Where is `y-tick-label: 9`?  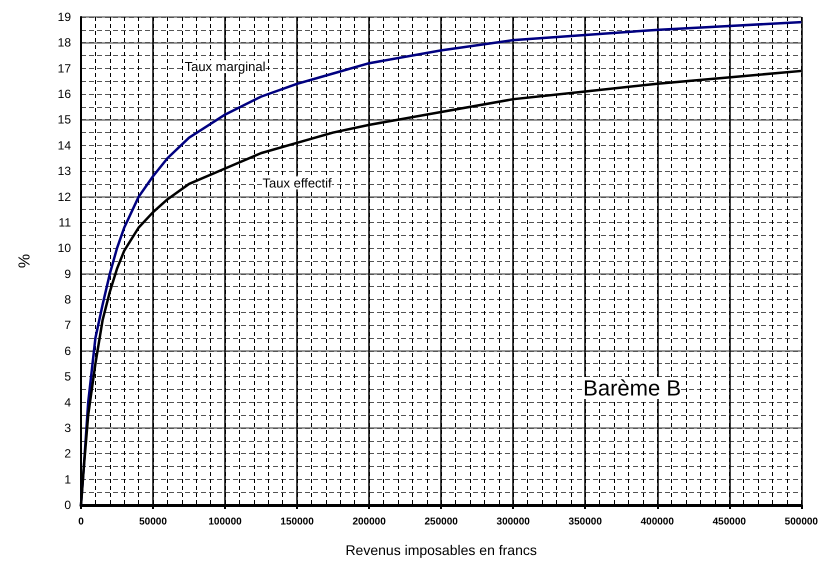
y-tick-label: 9 is located at coordinates (68, 273).